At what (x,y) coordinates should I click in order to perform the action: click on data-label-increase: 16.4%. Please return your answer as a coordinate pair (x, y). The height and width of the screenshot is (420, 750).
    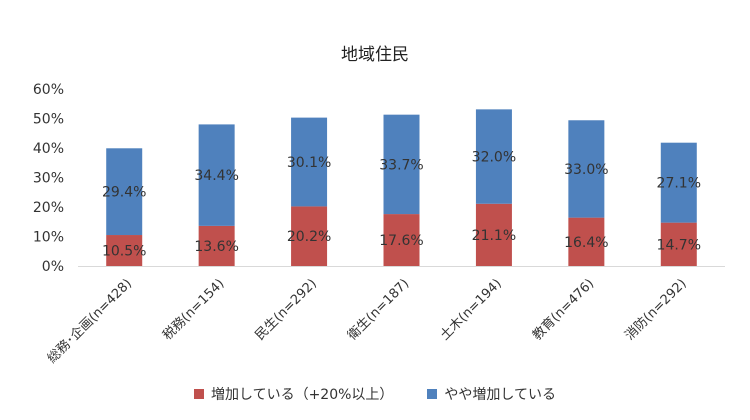
    Looking at the image, I should click on (586, 243).